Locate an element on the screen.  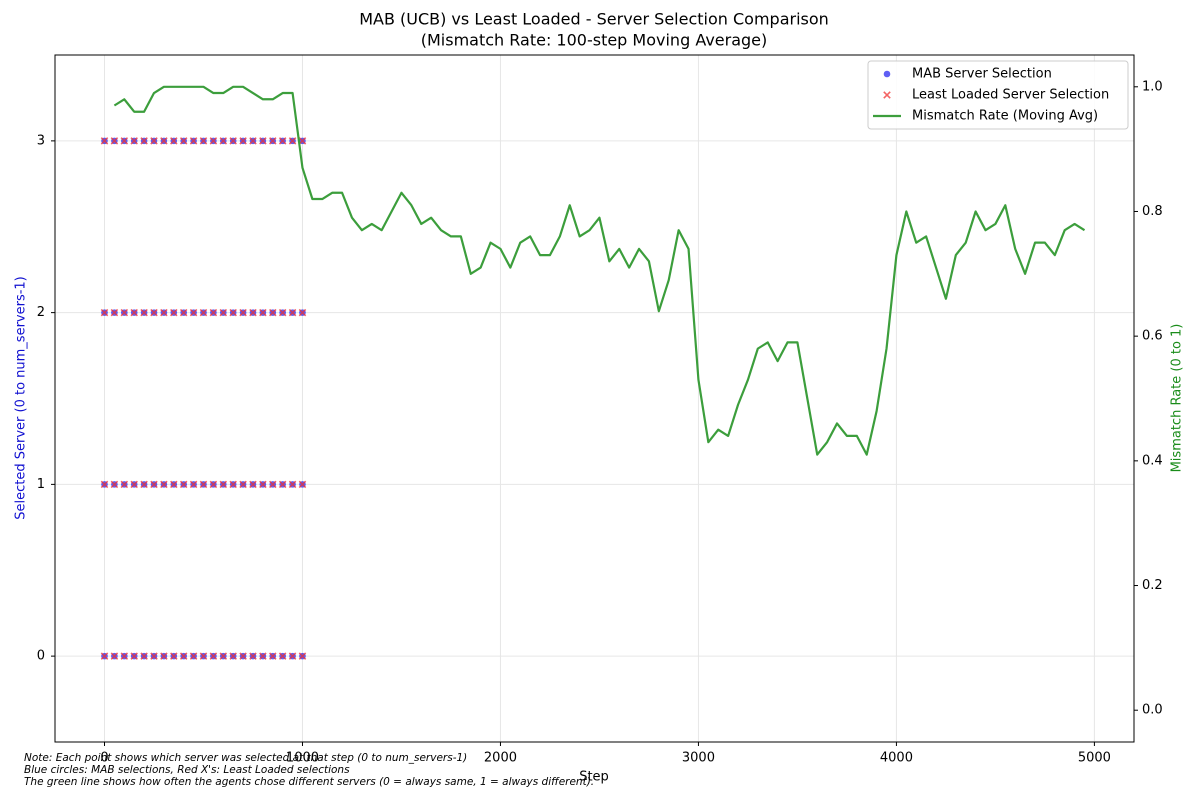
y2-tick-label: 0.0 is located at coordinates (1152, 710).